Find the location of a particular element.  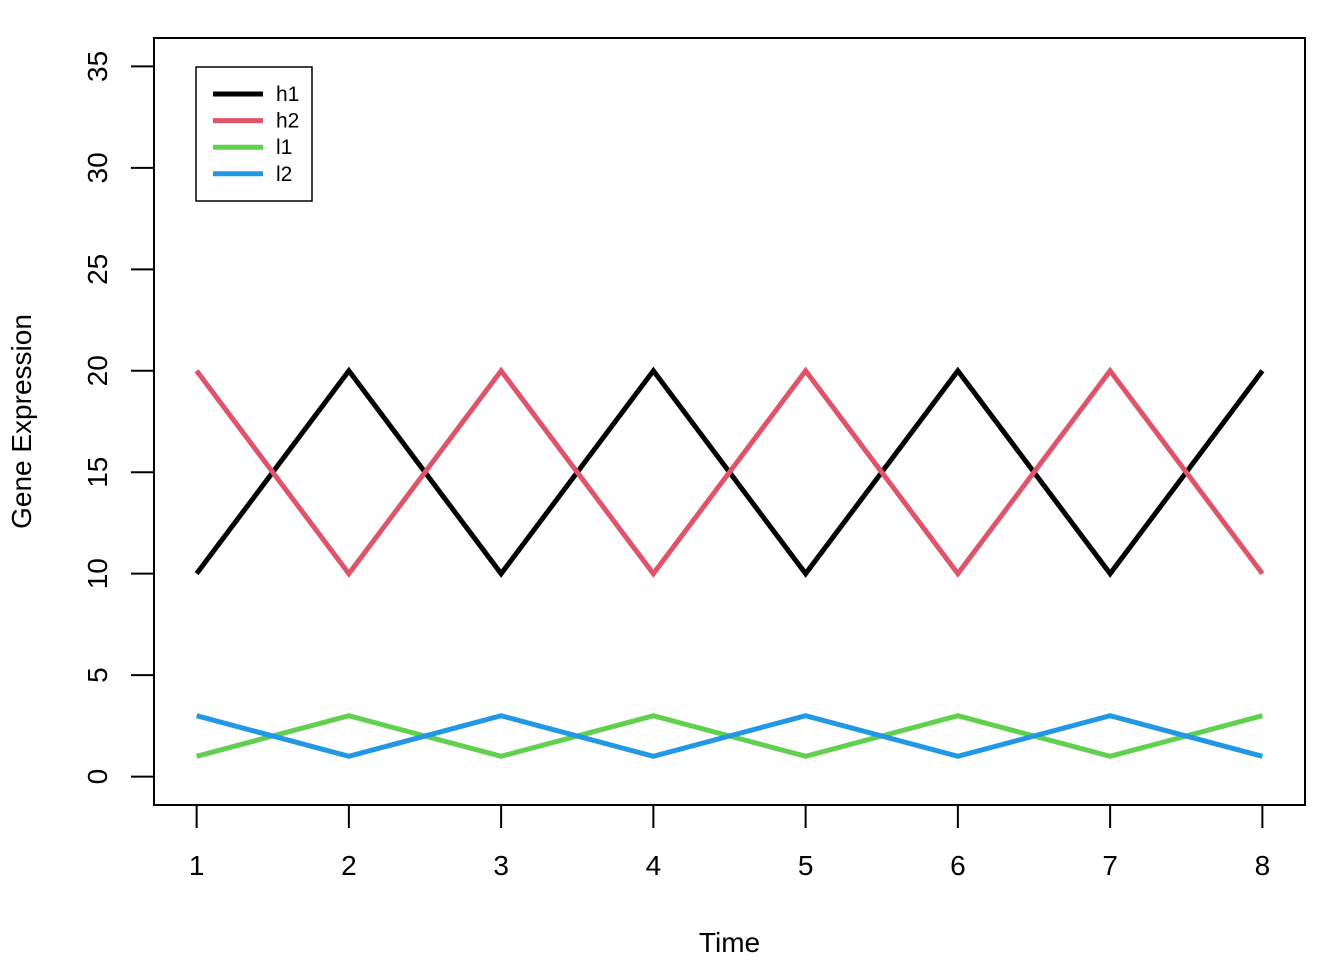

x-tick-label: 2 is located at coordinates (349, 865).